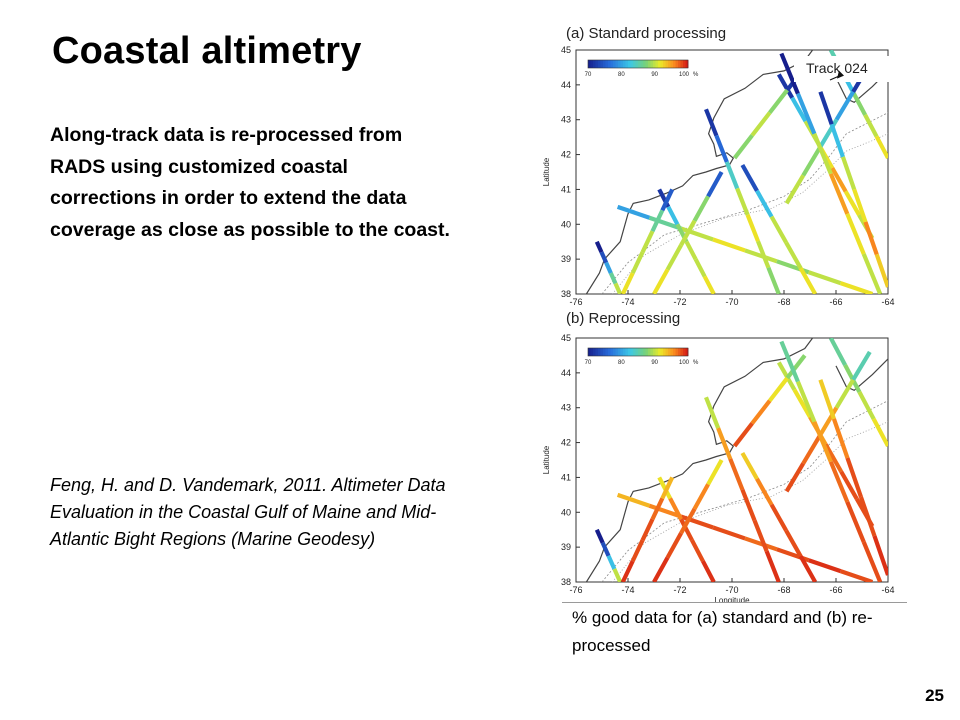 The image size is (960, 720). I want to click on y-tick-label: 45, so click(566, 338).